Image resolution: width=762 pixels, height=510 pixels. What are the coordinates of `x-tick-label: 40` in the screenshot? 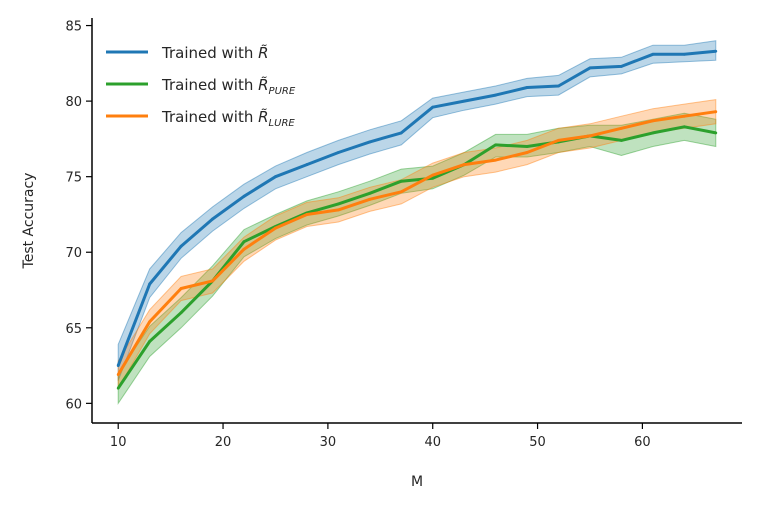 It's located at (432, 442).